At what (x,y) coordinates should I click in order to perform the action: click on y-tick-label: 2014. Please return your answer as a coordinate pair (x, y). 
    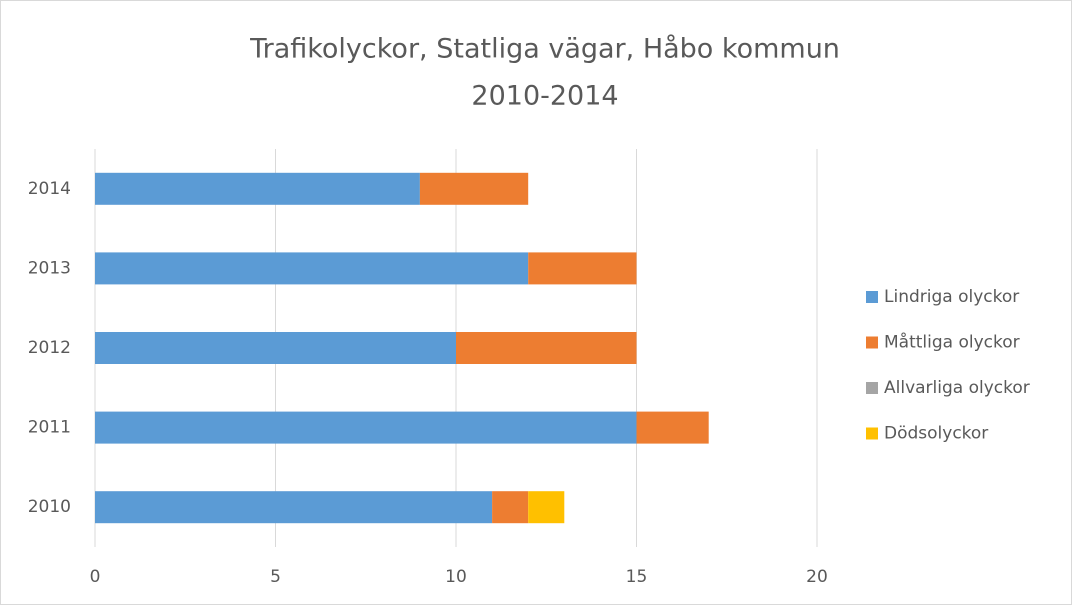
    Looking at the image, I should click on (49, 189).